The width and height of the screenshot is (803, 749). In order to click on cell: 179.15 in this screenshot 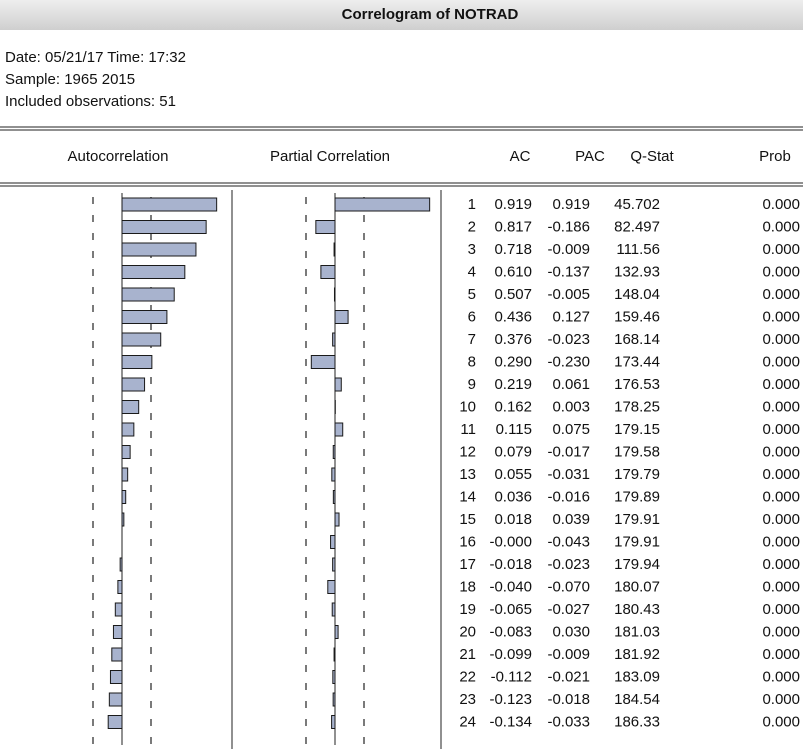, I will do `click(637, 429)`.